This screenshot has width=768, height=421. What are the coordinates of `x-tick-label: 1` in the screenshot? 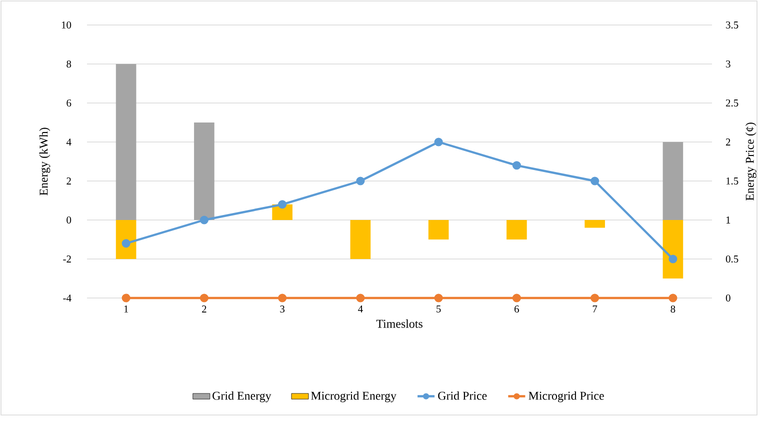 It's located at (126, 309).